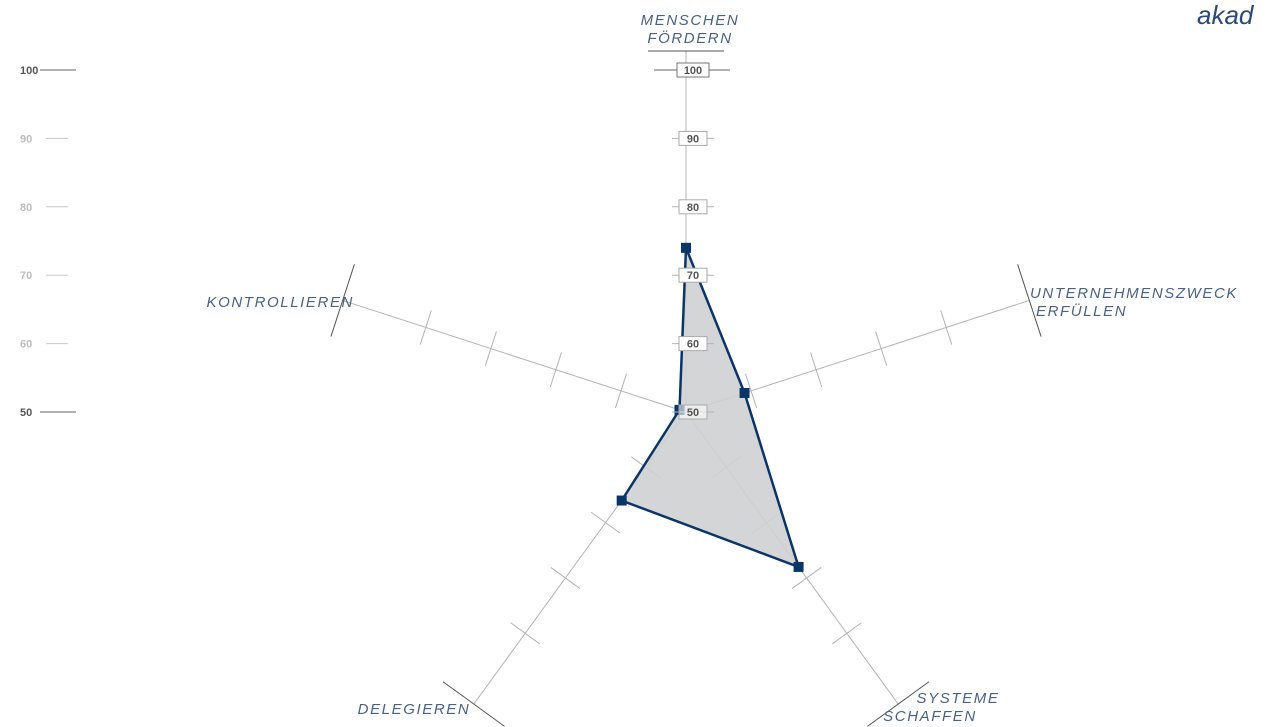 The image size is (1272, 727). I want to click on axis-label-line: KONTROLLIEREN, so click(281, 302).